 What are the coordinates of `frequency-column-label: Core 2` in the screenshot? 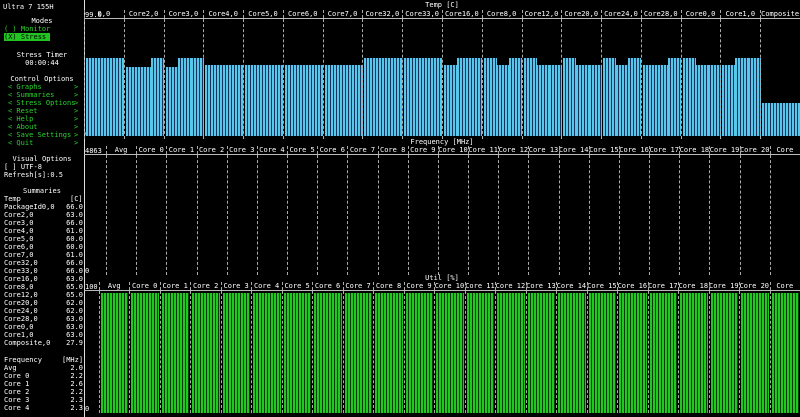 It's located at (211, 150).